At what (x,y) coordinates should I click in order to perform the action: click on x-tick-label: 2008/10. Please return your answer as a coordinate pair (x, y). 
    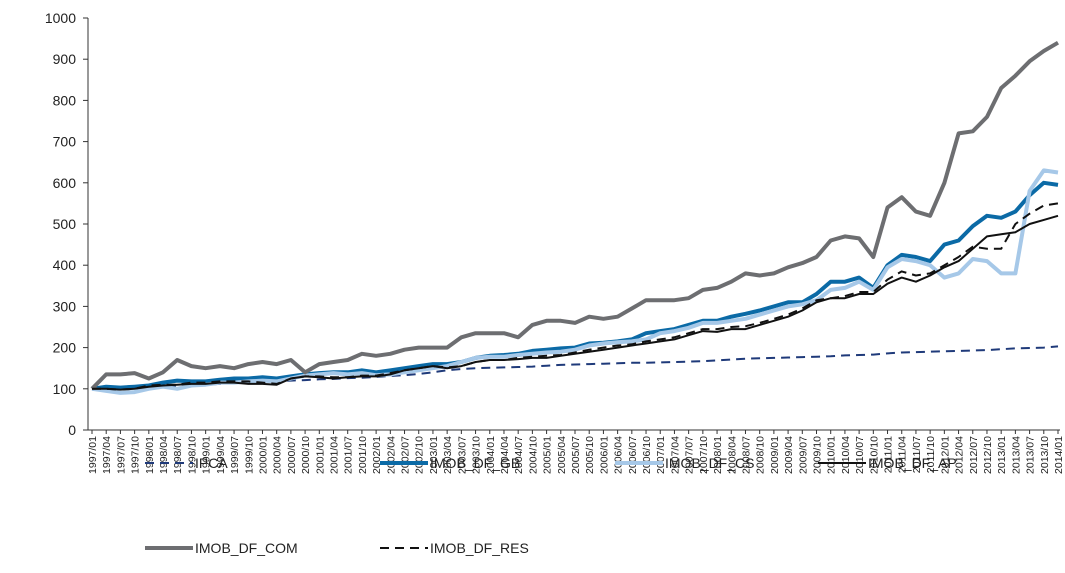
    Looking at the image, I should click on (761, 455).